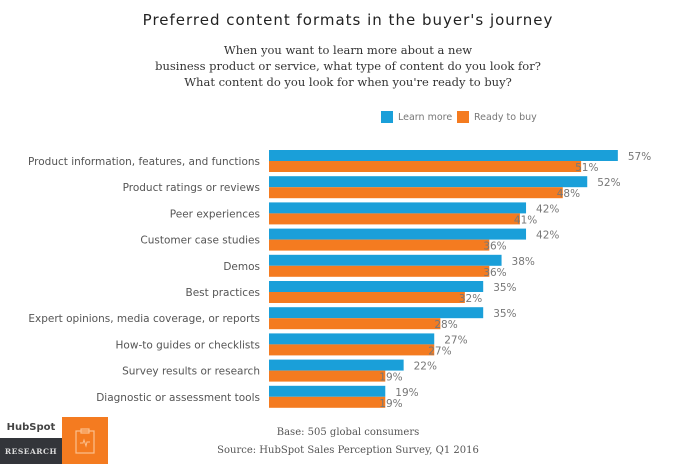  What do you see at coordinates (568, 194) in the screenshot?
I see `value-label: 48%` at bounding box center [568, 194].